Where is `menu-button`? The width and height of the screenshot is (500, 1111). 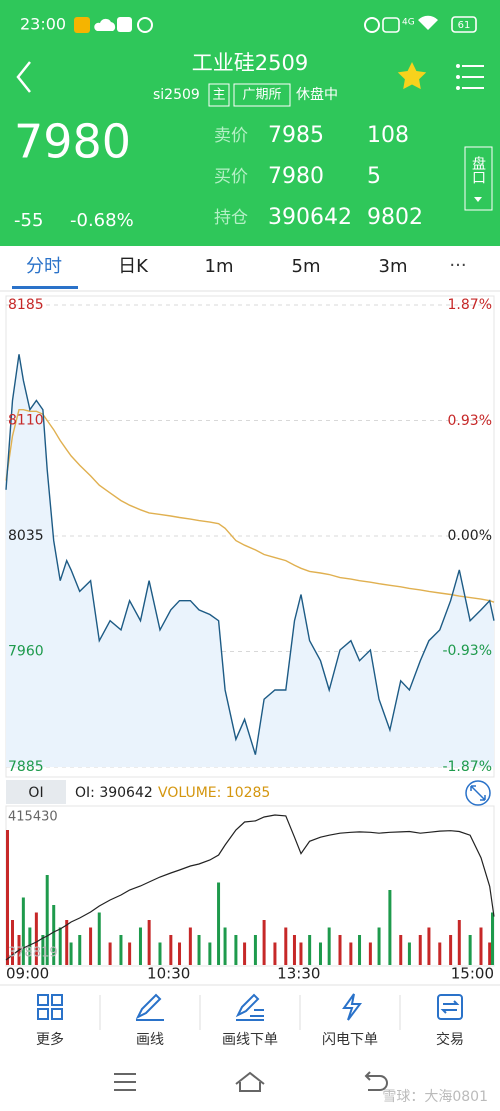 menu-button is located at coordinates (470, 77).